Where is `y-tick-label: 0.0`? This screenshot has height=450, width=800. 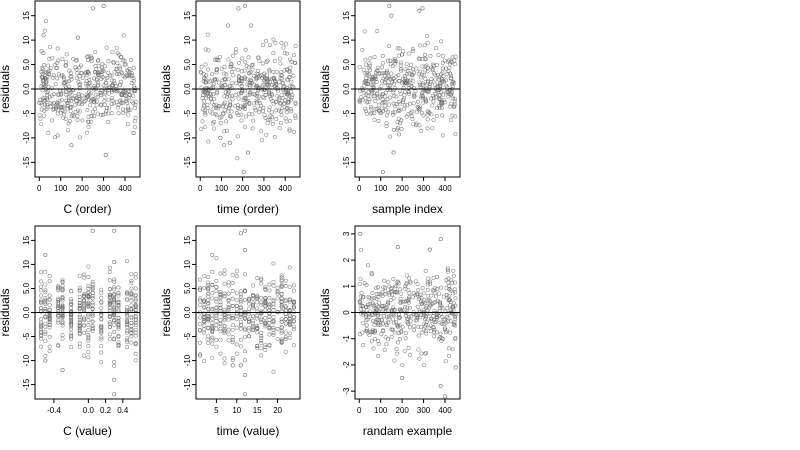 y-tick-label: 0.0 is located at coordinates (346, 89).